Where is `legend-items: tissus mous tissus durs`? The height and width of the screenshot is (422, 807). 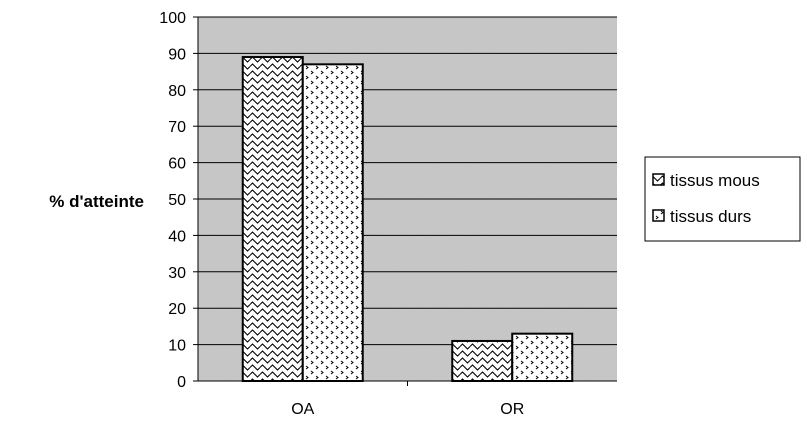
legend-items: tissus mous tissus durs is located at coordinates (706, 198).